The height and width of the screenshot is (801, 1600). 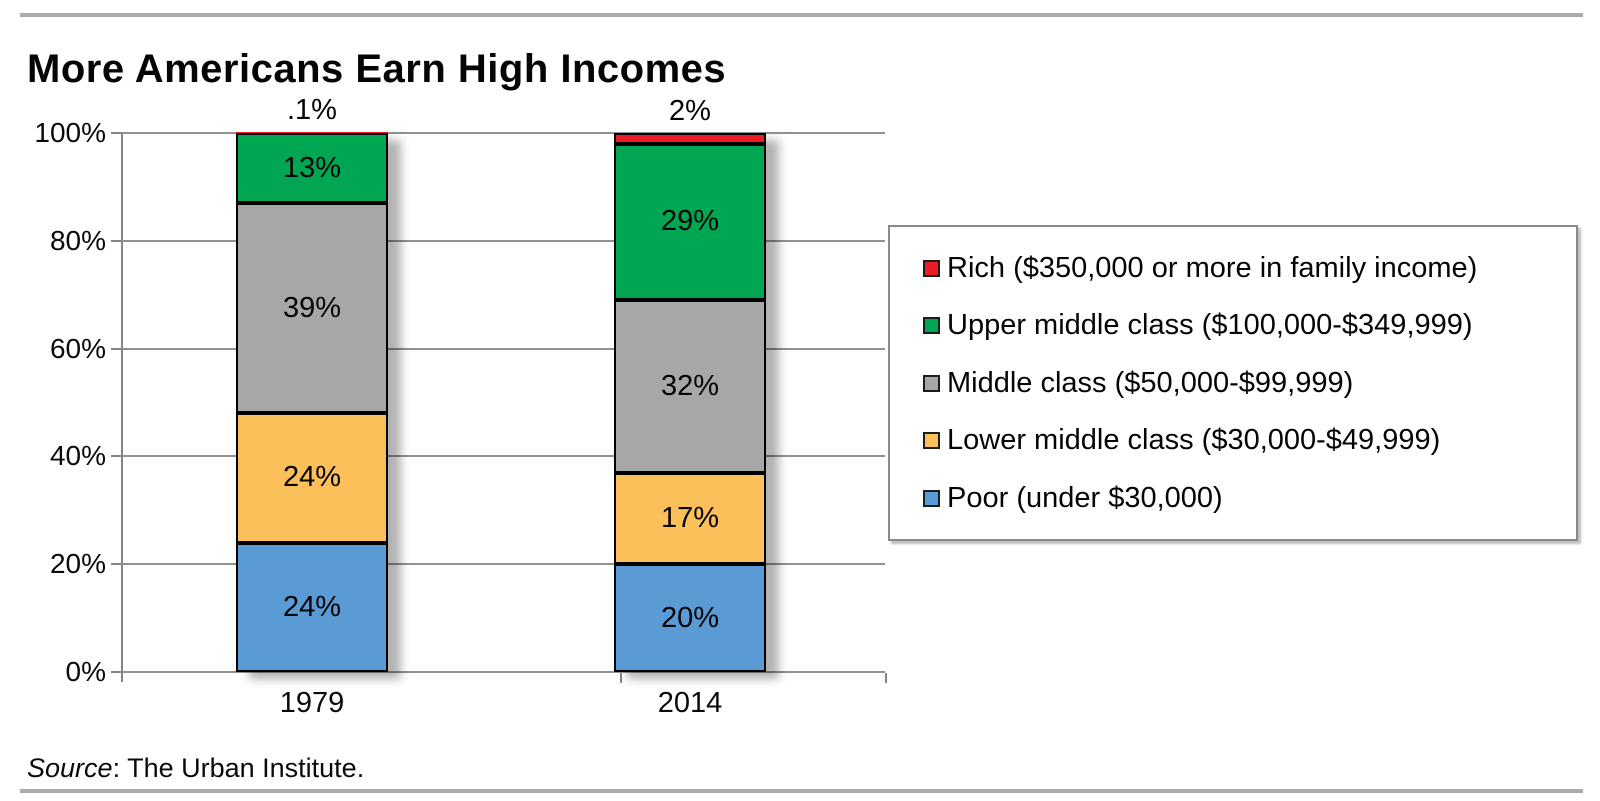 I want to click on x-category-label: 2014, so click(x=690, y=703).